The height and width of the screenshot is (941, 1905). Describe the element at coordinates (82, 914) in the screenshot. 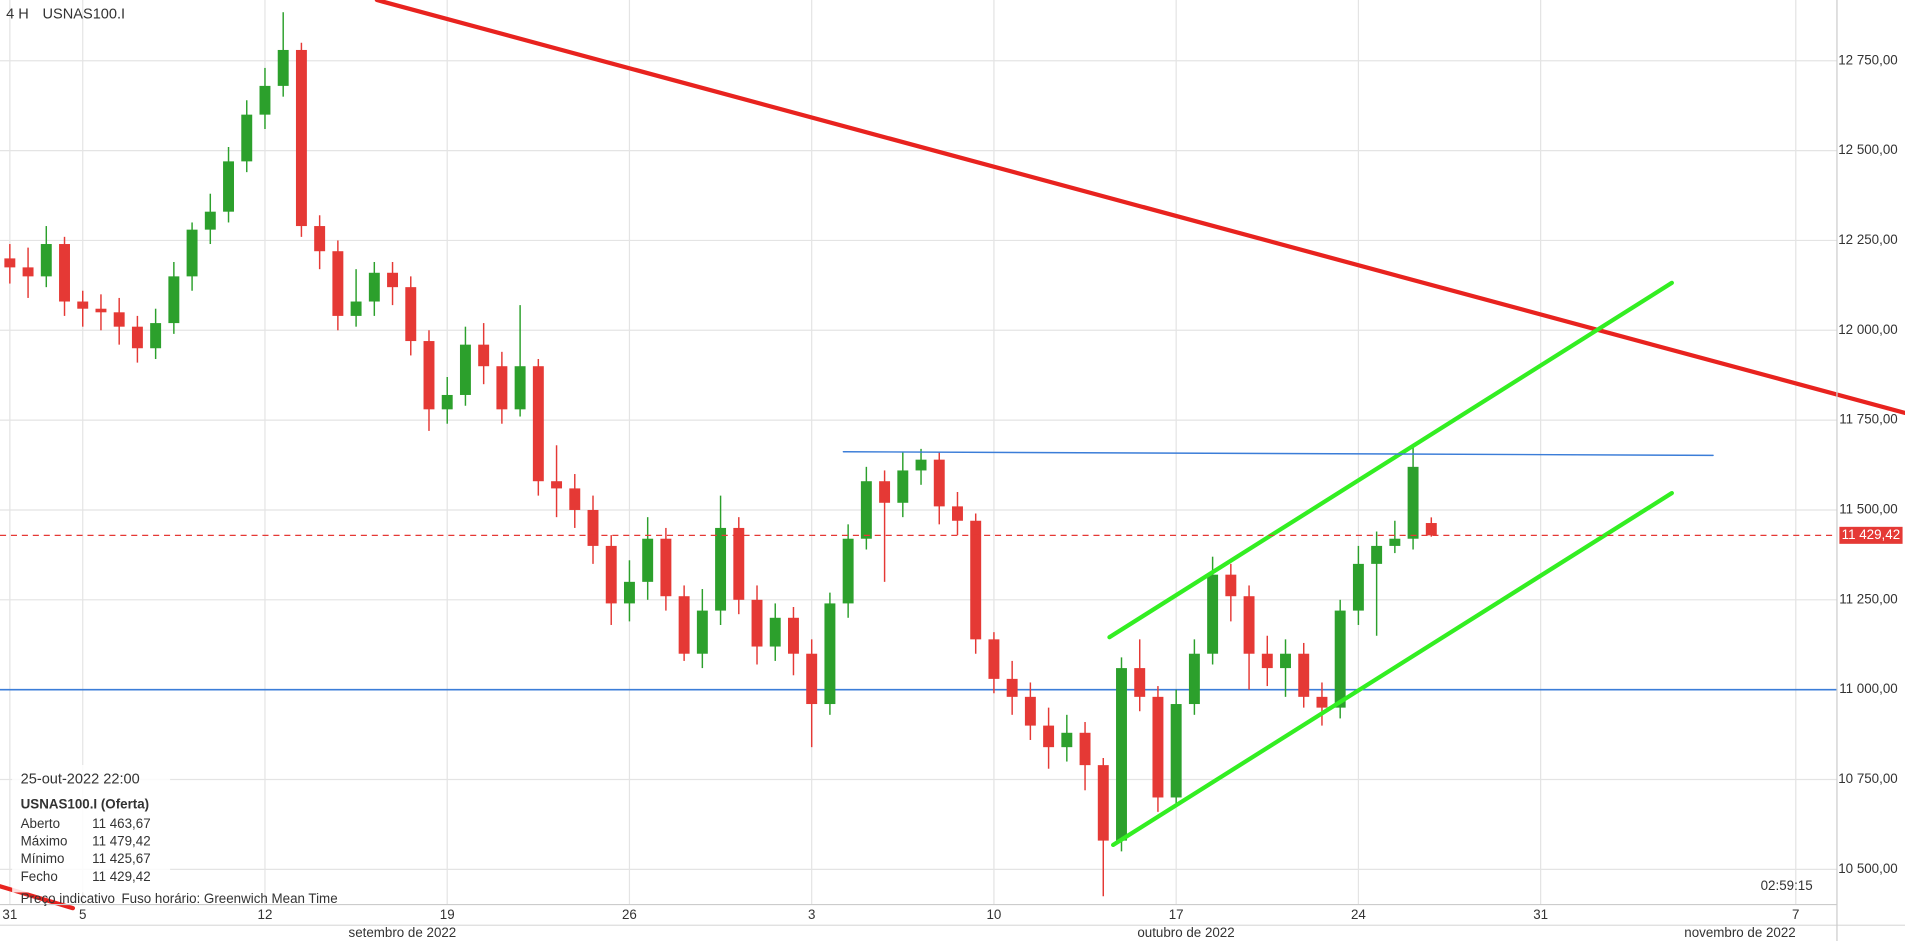

I see `x-tick-label: 5` at that location.